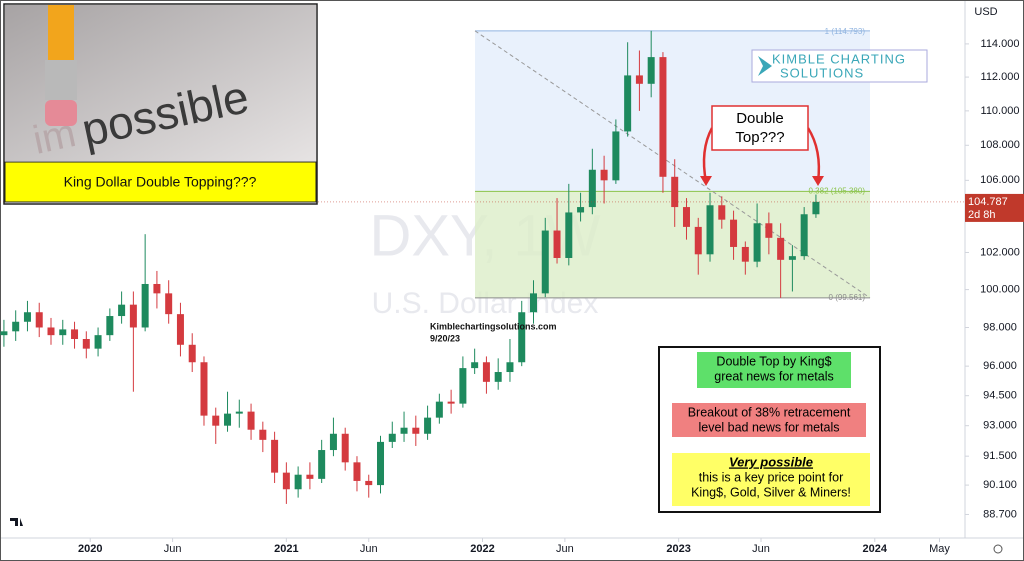 The width and height of the screenshot is (1024, 561). What do you see at coordinates (61, 35) in the screenshot?
I see `pencil` at bounding box center [61, 35].